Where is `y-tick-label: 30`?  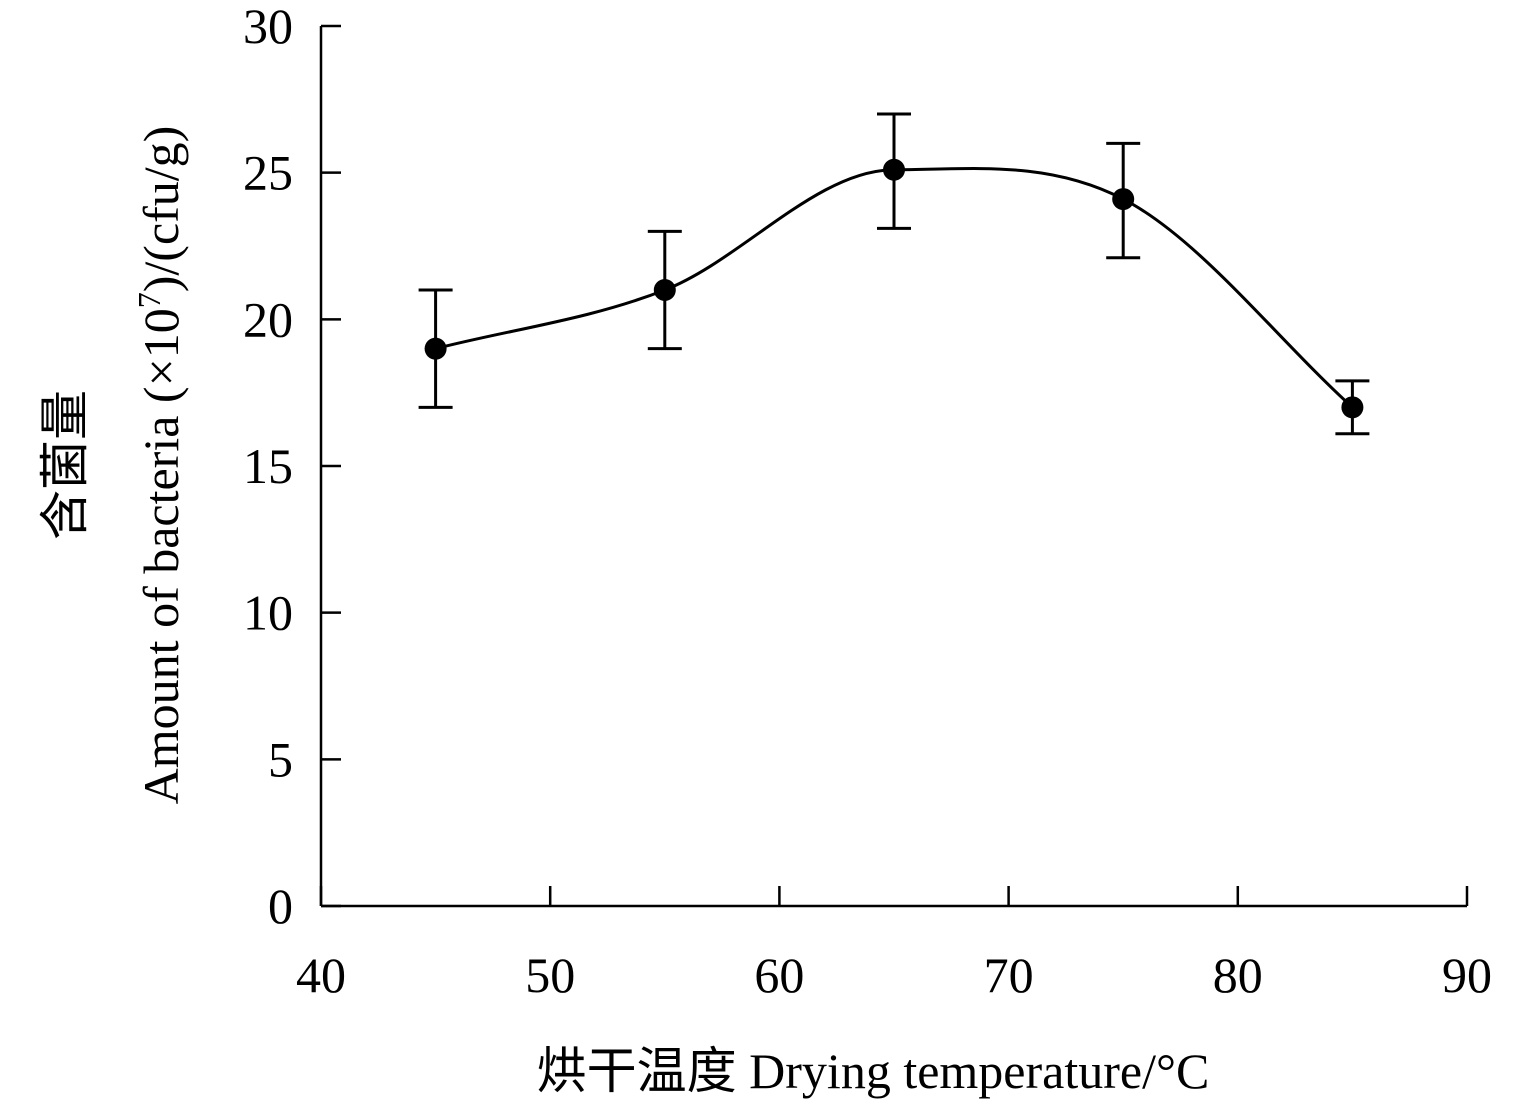
y-tick-label: 30 is located at coordinates (268, 27).